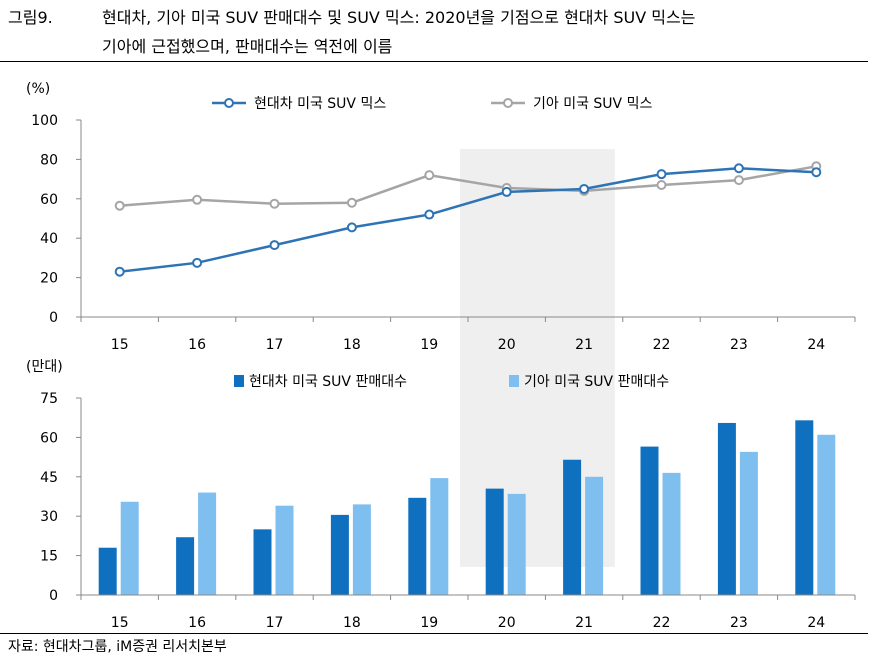 This screenshot has height=664, width=878. What do you see at coordinates (739, 345) in the screenshot?
I see `line-x-tick-label: 23` at bounding box center [739, 345].